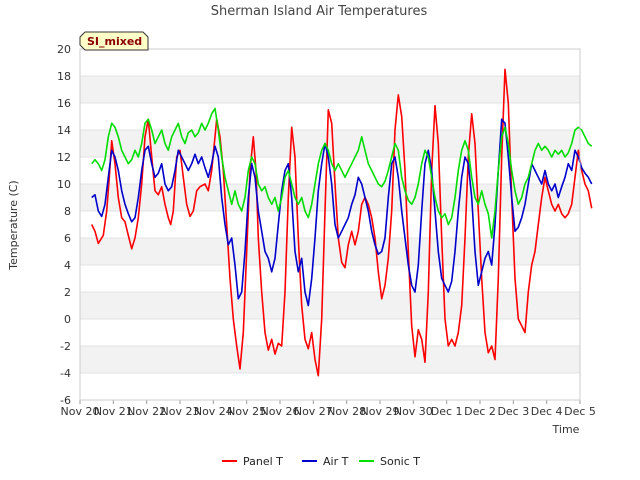 The height and width of the screenshot is (480, 640). What do you see at coordinates (64, 76) in the screenshot?
I see `y-tick-label: 18` at bounding box center [64, 76].